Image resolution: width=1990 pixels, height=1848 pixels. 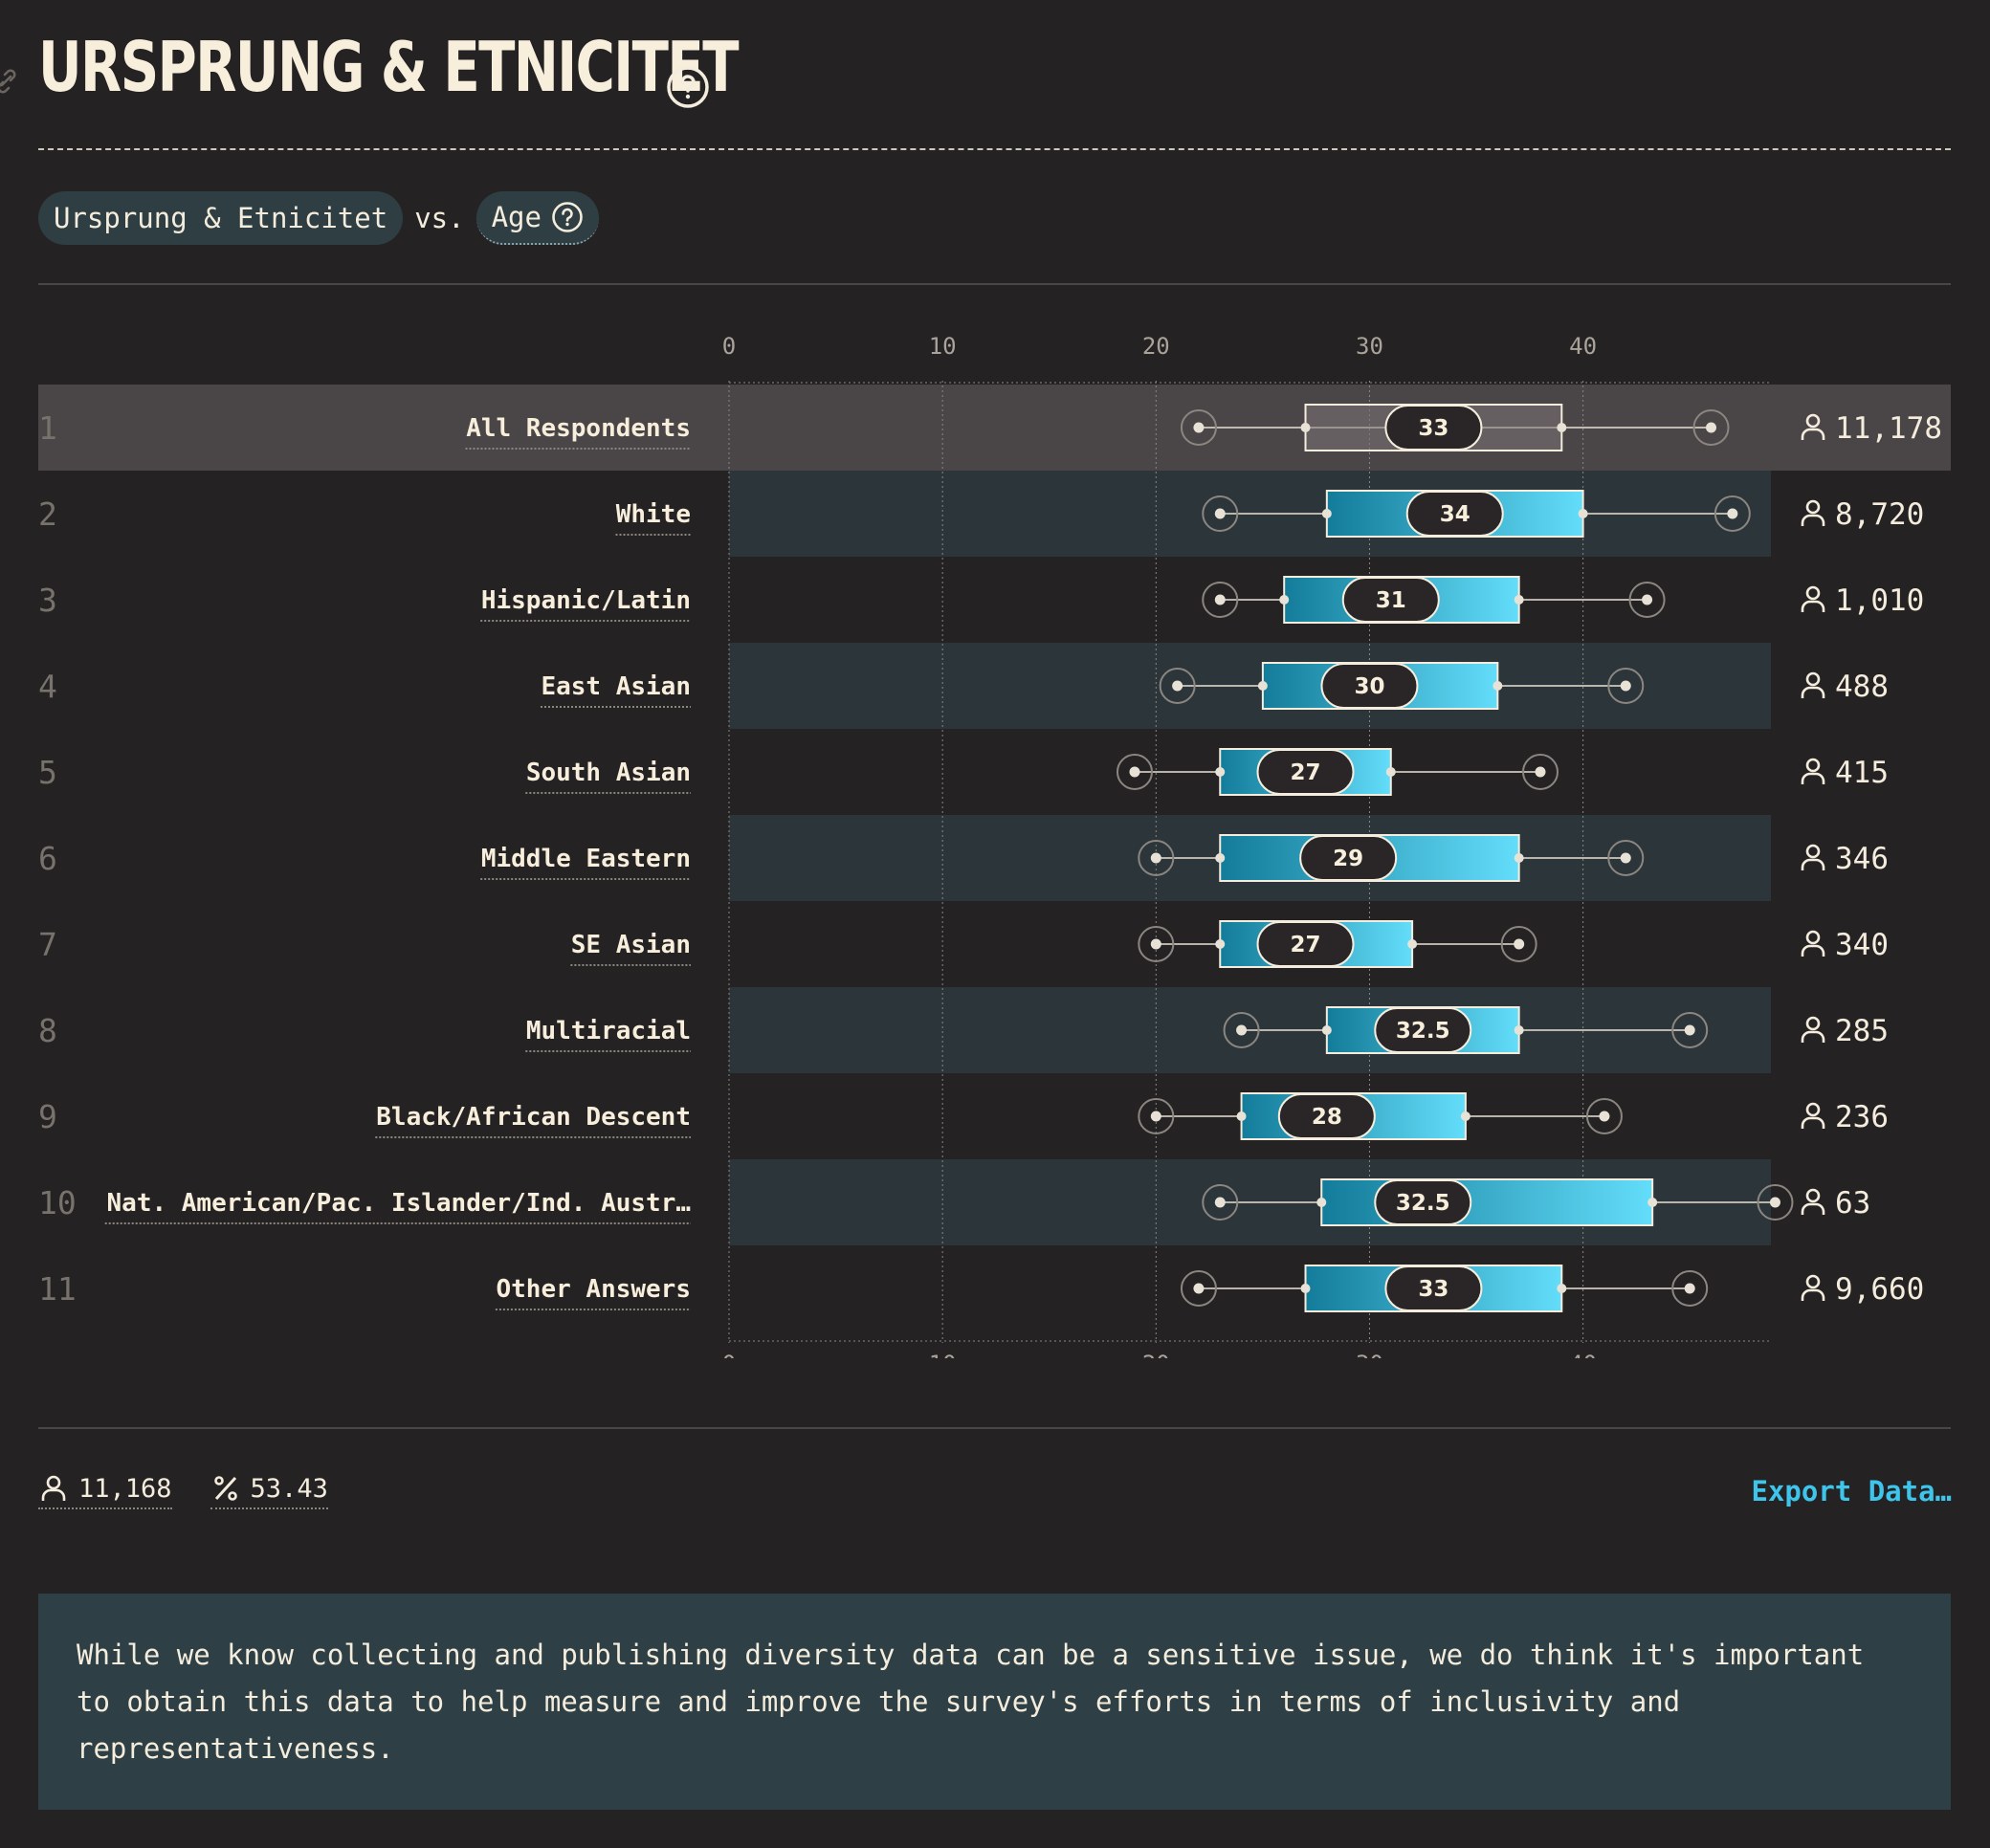 What do you see at coordinates (1156, 1354) in the screenshot?
I see `x-tick-label-bottom: 20` at bounding box center [1156, 1354].